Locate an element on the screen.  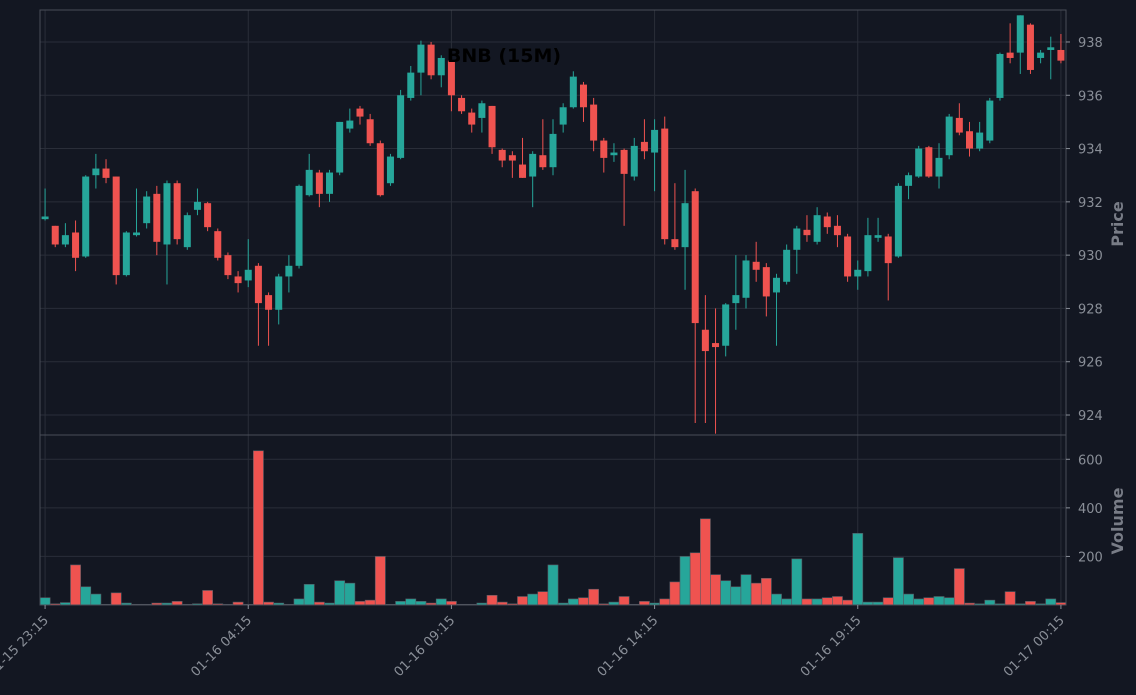
y-tick-label: 924 is located at coordinates (1090, 416).